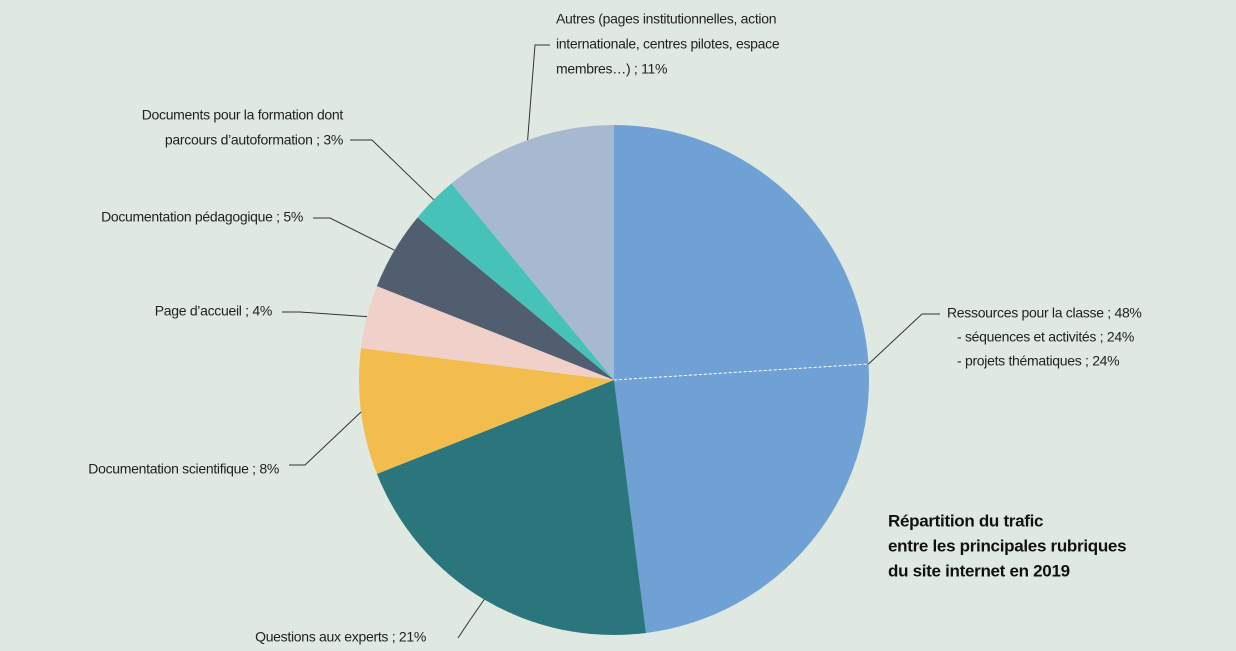 The width and height of the screenshot is (1236, 651). What do you see at coordinates (611, 69) in the screenshot?
I see `slice-label: membres…) ; 11%` at bounding box center [611, 69].